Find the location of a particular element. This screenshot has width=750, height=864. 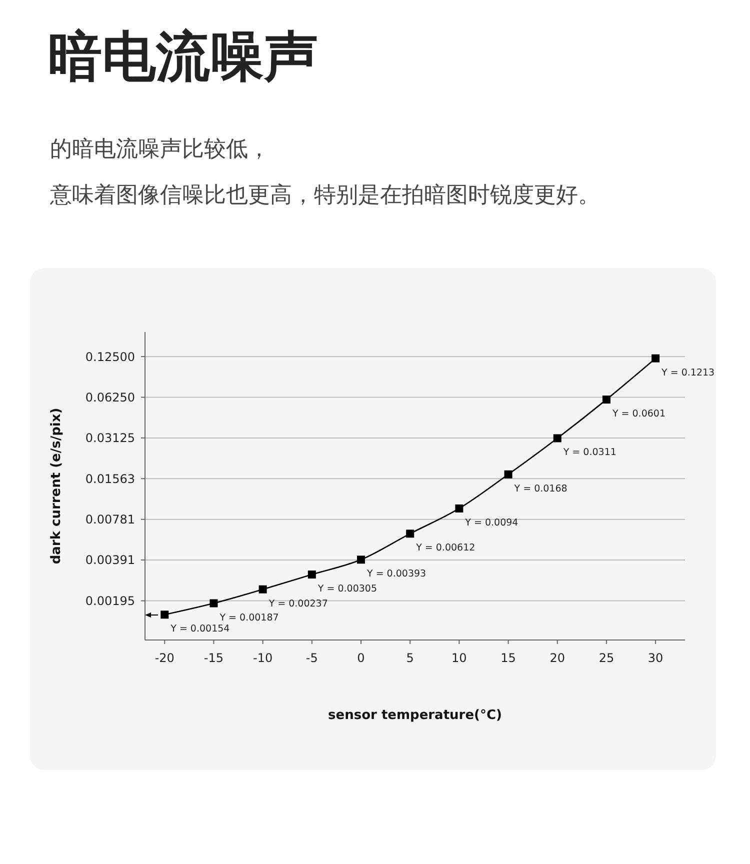

y-tick-label: 0.00195 is located at coordinates (110, 601).